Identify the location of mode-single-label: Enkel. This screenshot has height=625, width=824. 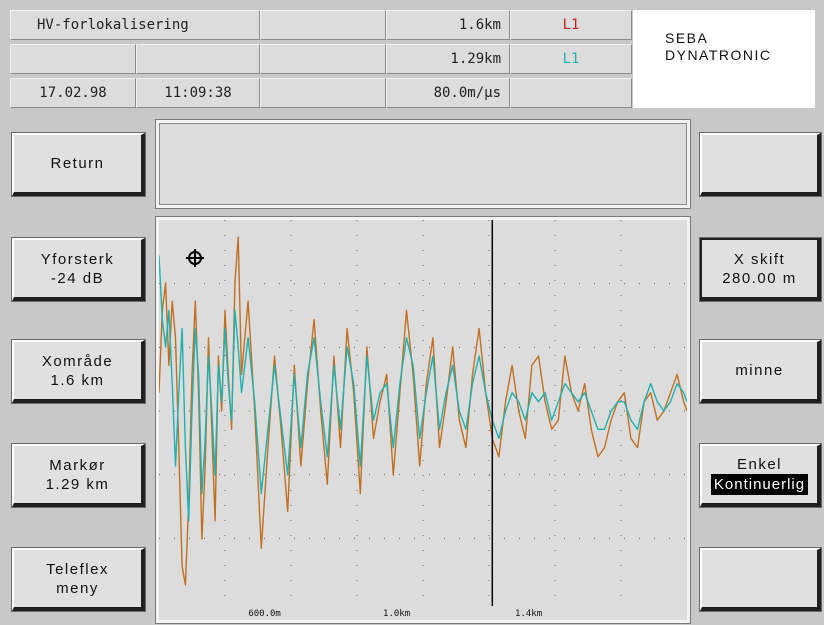
(759, 464).